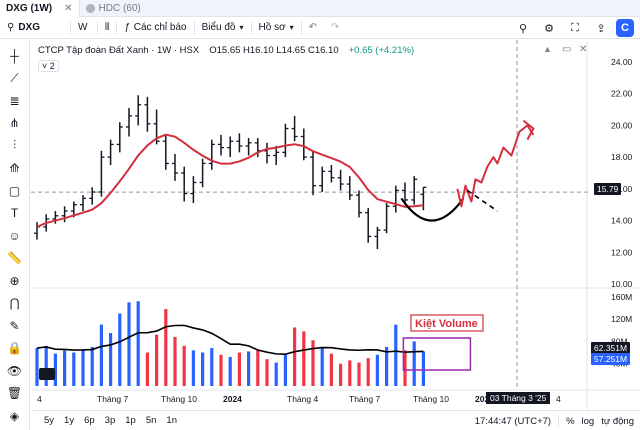  I want to click on tab-hdc: HDC (60), so click(113, 8).